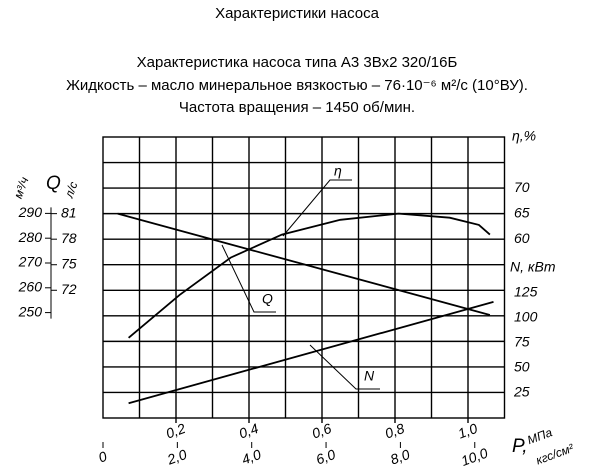 This screenshot has width=595, height=472. Describe the element at coordinates (522, 187) in the screenshot. I see `y2-tick-label: 70` at that location.